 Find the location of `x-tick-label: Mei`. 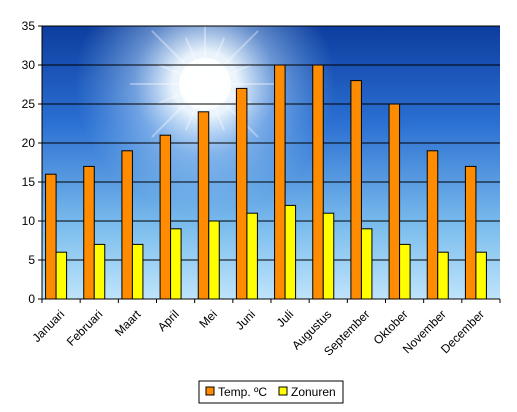

x-tick-label: Mei is located at coordinates (208, 319).